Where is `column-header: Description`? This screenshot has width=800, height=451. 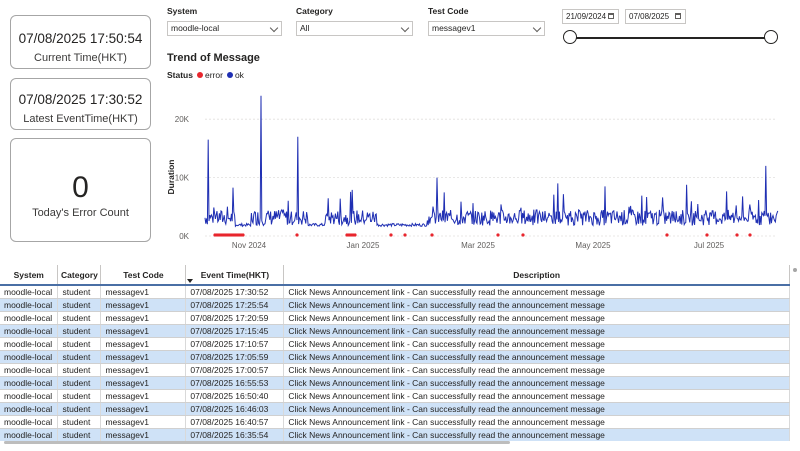
column-header: Description is located at coordinates (536, 275).